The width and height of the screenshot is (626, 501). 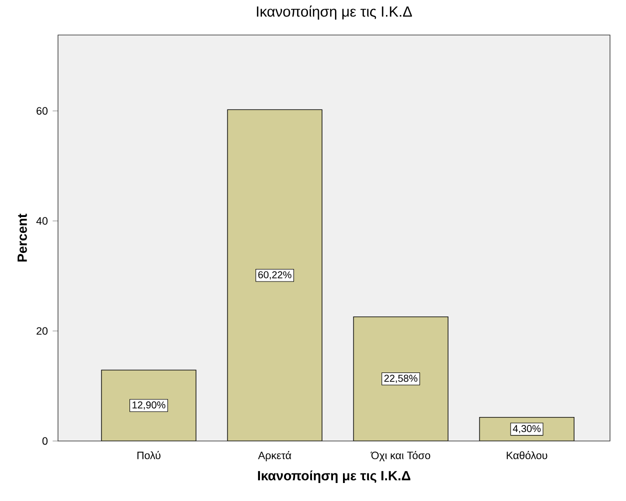 What do you see at coordinates (527, 455) in the screenshot?
I see `x-tick-label: Καθόλου` at bounding box center [527, 455].